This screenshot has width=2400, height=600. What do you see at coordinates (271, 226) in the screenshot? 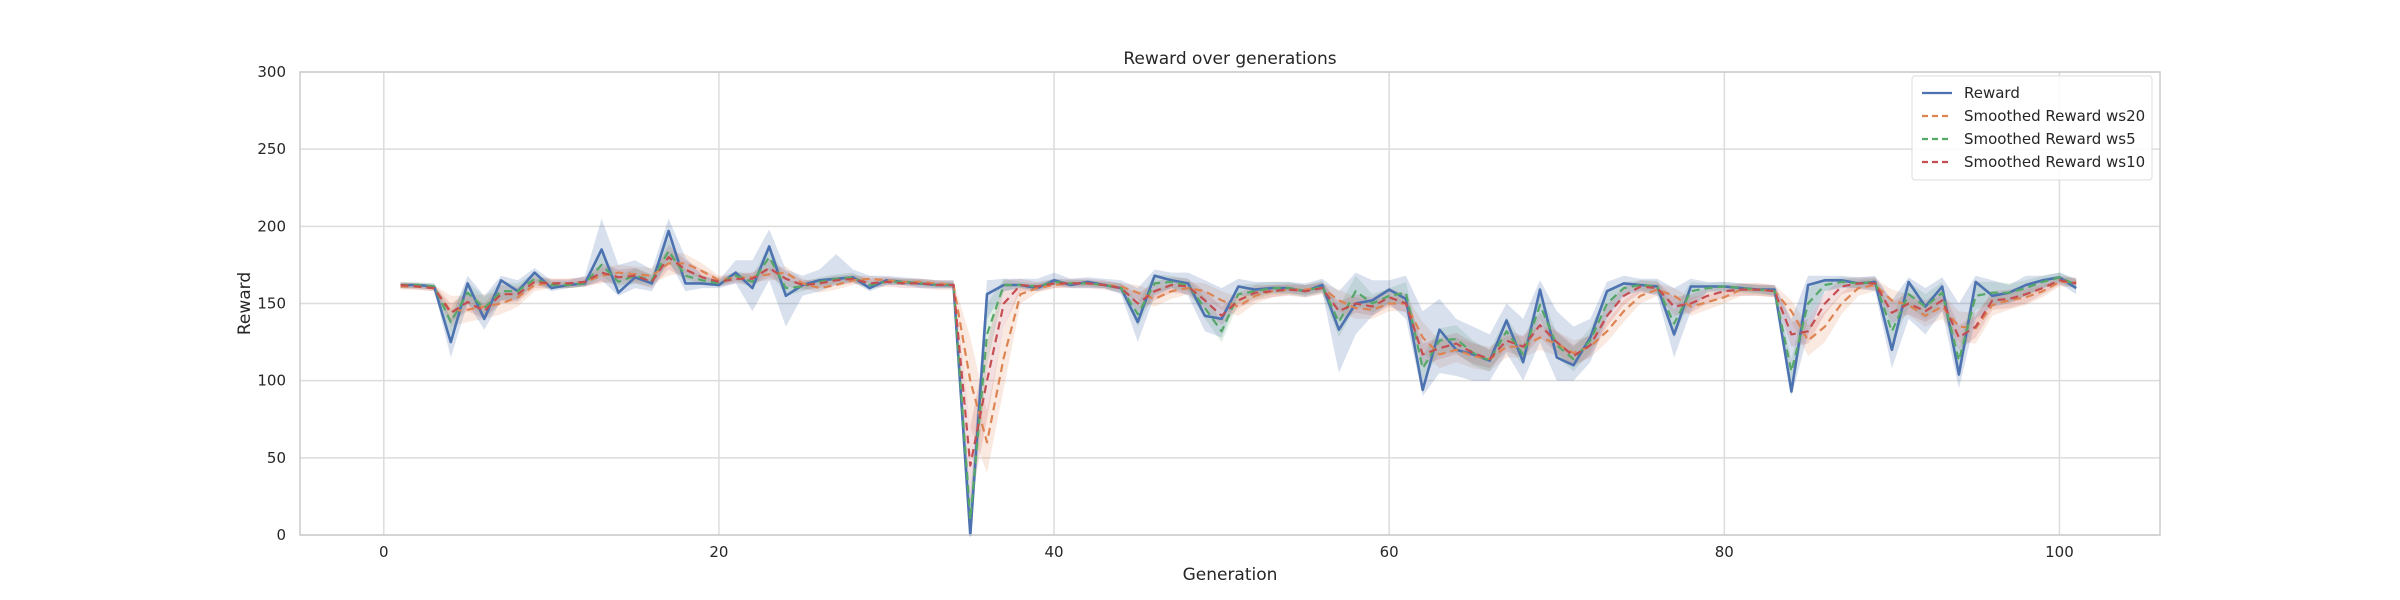
I see `y-tick-label: 200` at bounding box center [271, 226].